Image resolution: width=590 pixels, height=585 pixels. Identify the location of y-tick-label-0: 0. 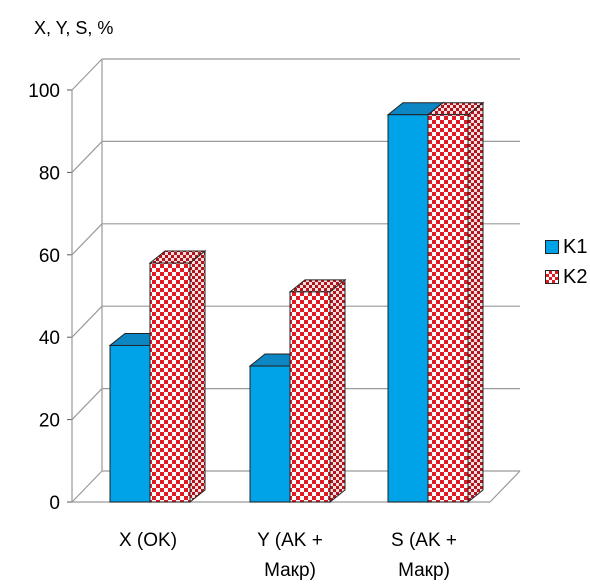
(54, 503).